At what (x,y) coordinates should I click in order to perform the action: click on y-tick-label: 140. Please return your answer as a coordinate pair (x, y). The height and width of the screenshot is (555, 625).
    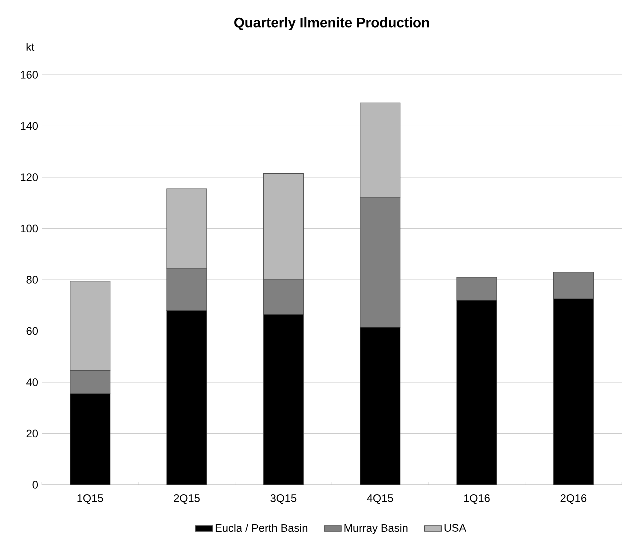
    Looking at the image, I should click on (29, 126).